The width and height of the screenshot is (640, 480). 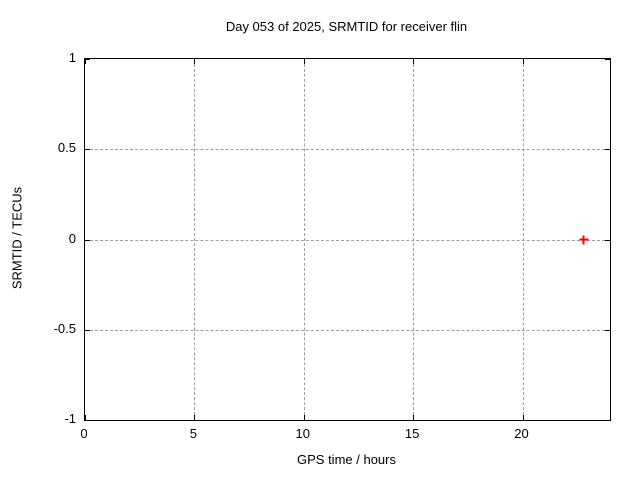 I want to click on x-tick-label: 15, so click(x=412, y=433).